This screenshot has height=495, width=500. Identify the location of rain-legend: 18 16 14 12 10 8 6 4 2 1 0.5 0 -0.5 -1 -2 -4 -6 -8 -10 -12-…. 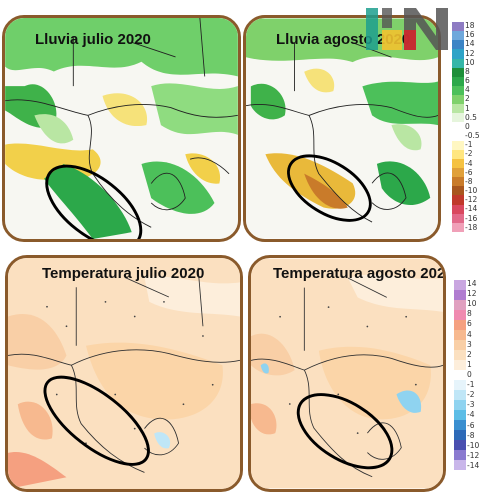
(466, 127).